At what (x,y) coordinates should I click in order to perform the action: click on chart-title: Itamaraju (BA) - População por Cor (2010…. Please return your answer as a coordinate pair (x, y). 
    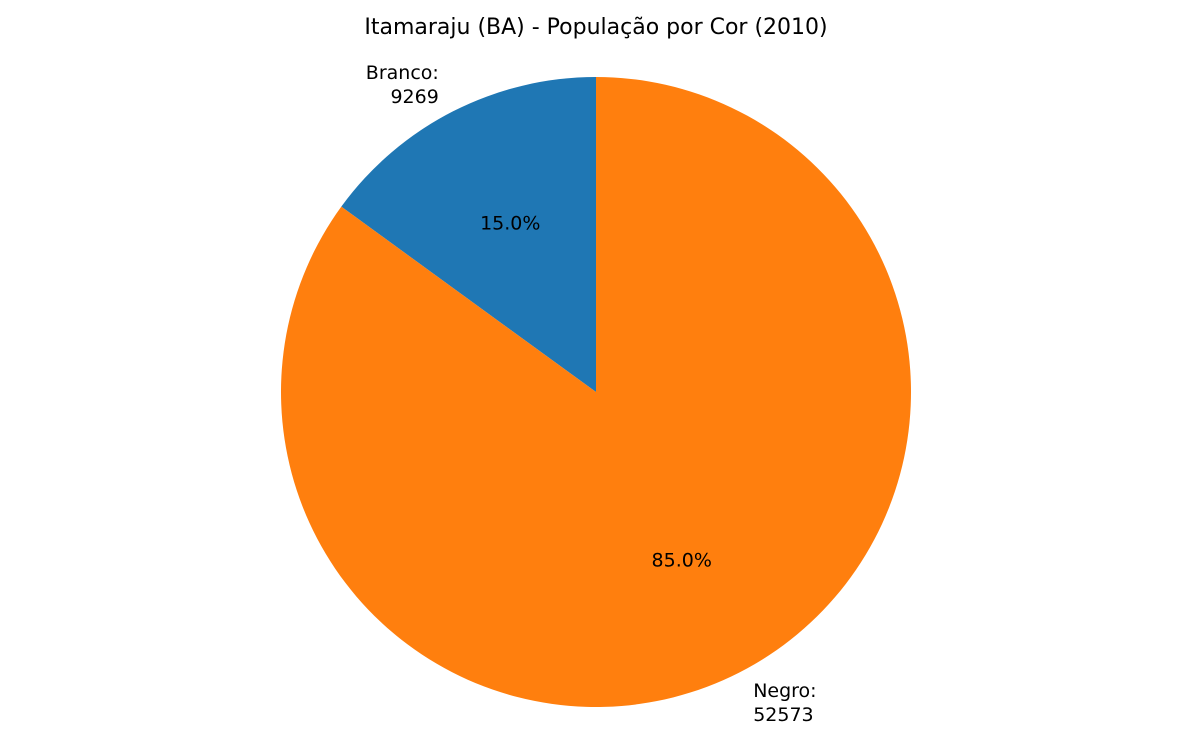
    Looking at the image, I should click on (595, 27).